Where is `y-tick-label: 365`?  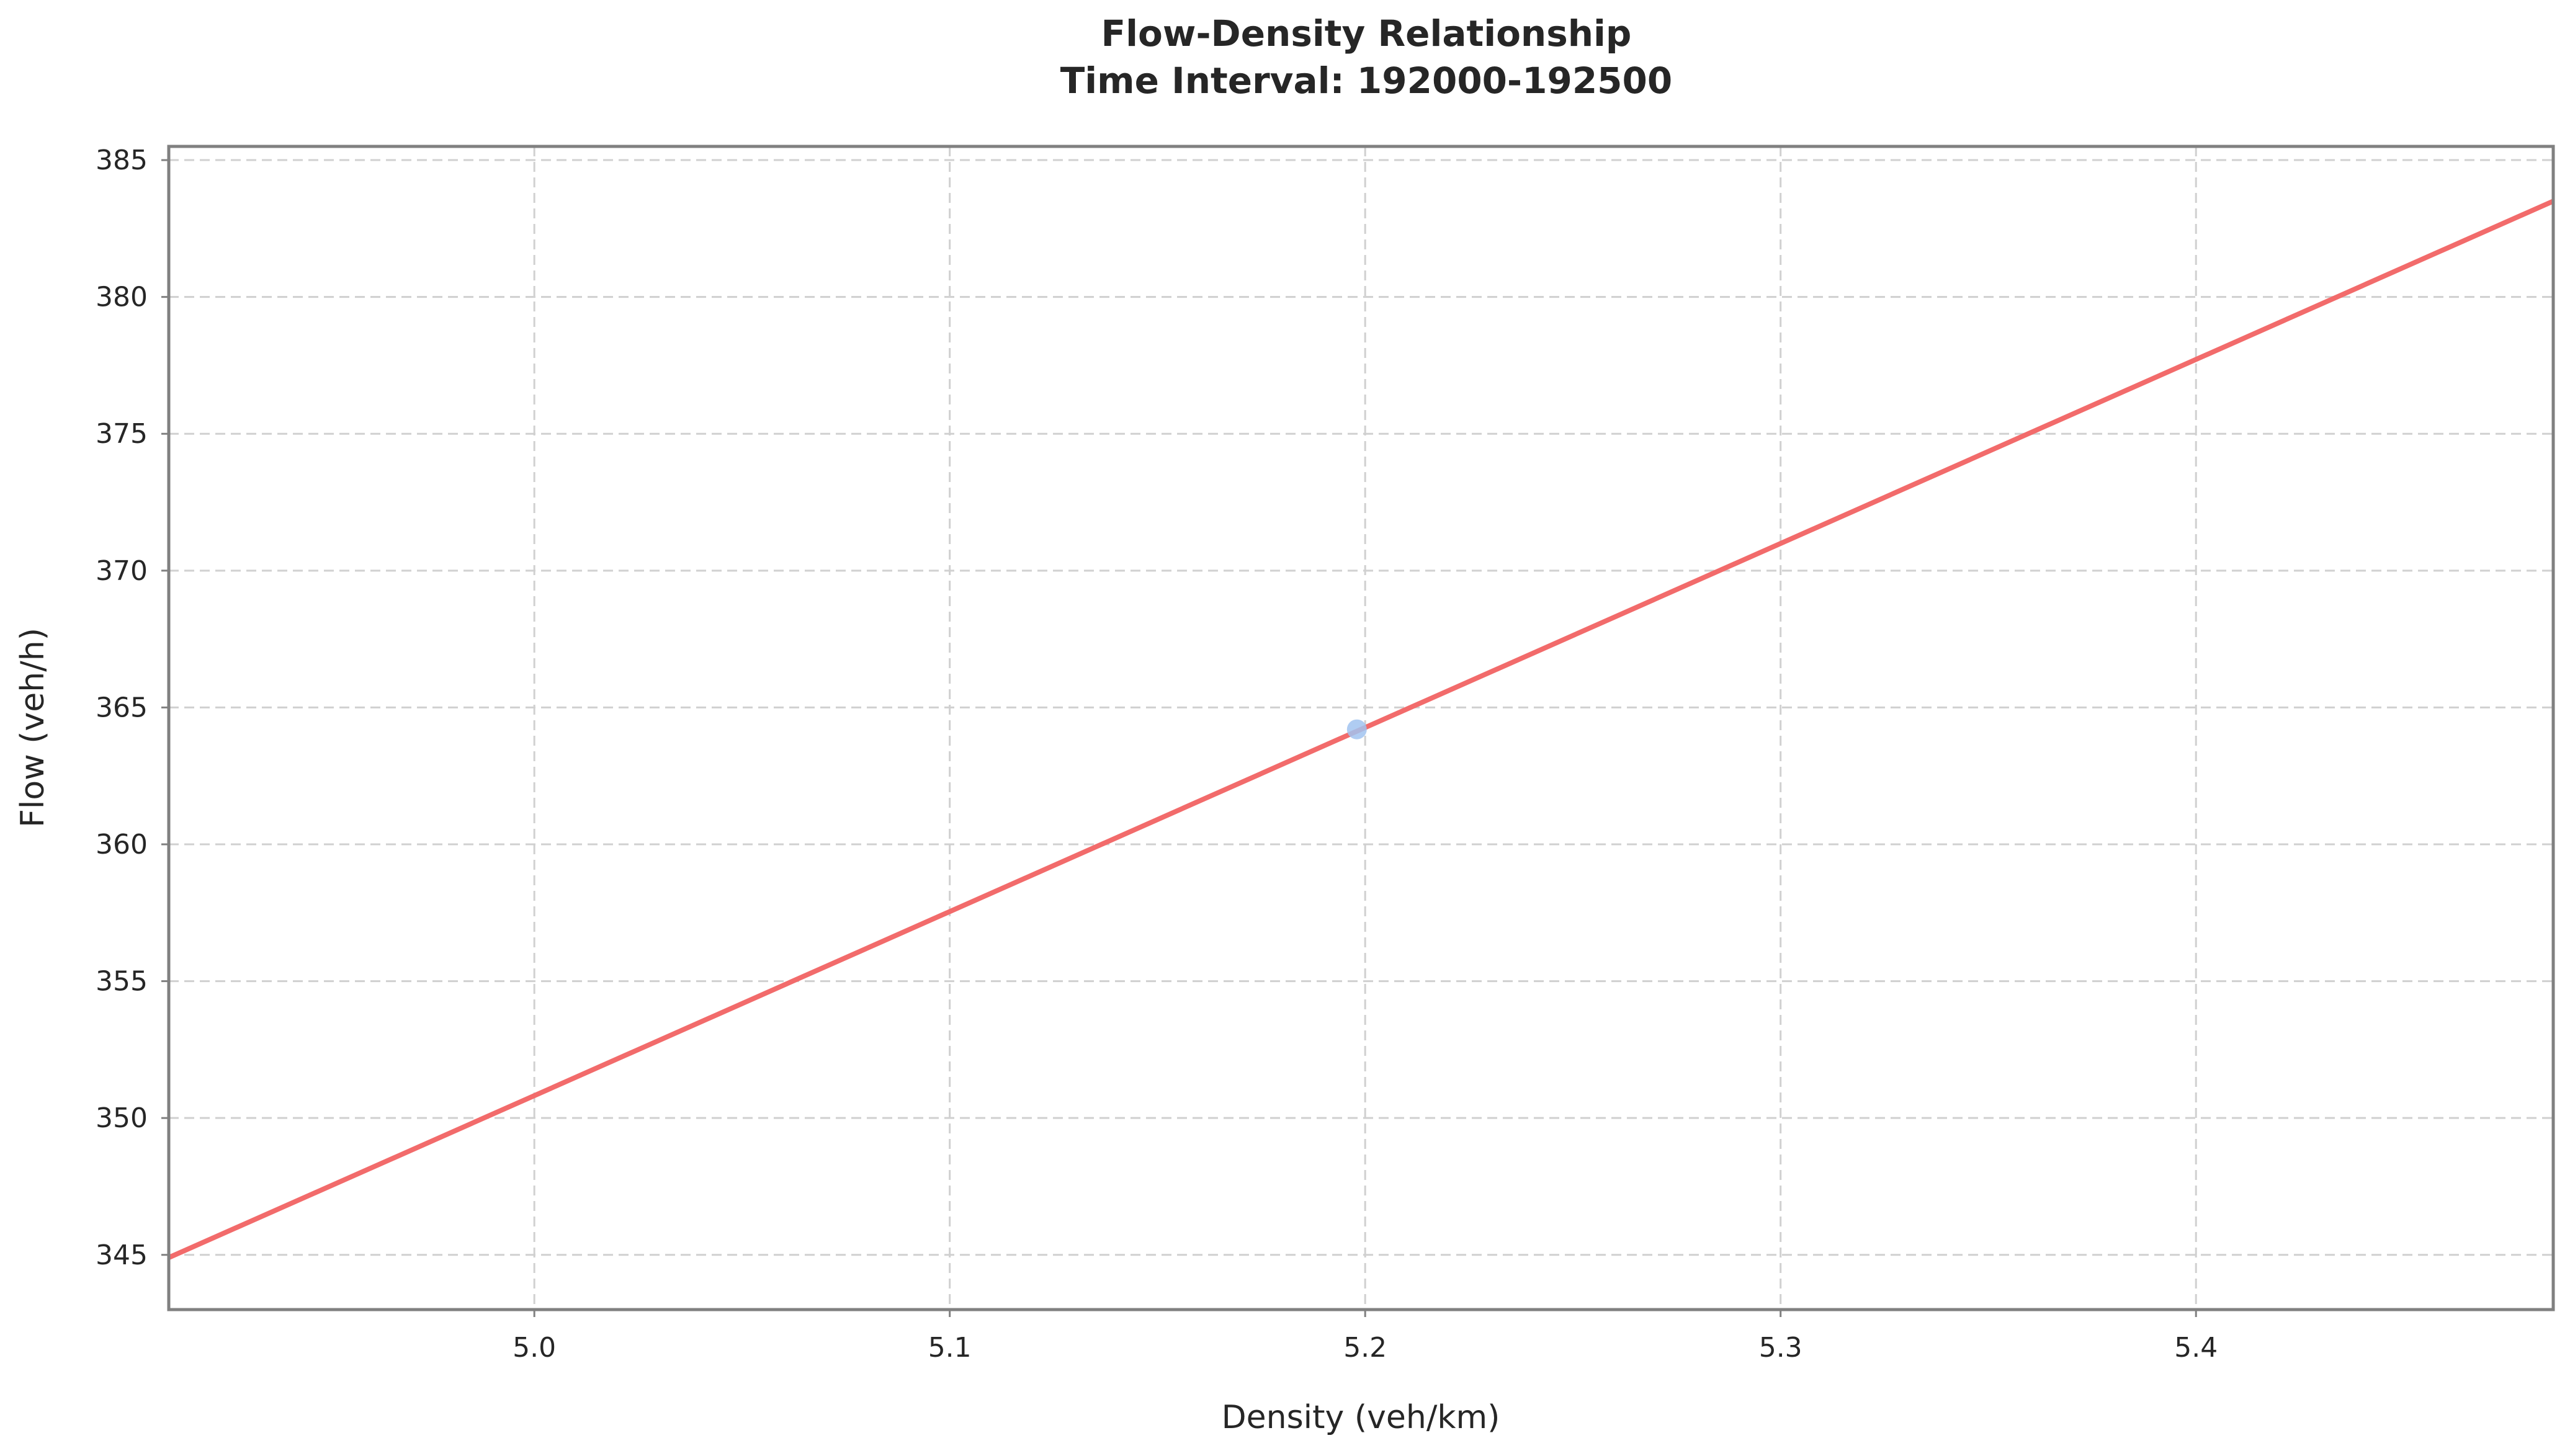 y-tick-label: 365 is located at coordinates (122, 707).